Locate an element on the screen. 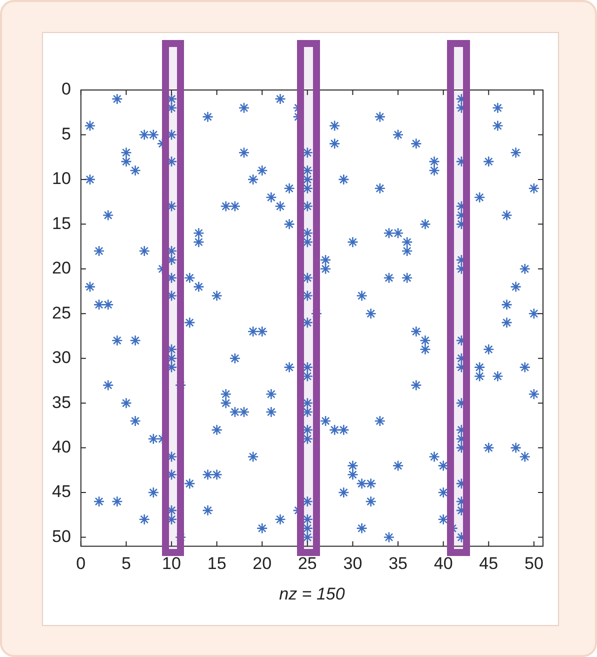 The image size is (597, 657). x-tick-label: 45 is located at coordinates (488, 564).